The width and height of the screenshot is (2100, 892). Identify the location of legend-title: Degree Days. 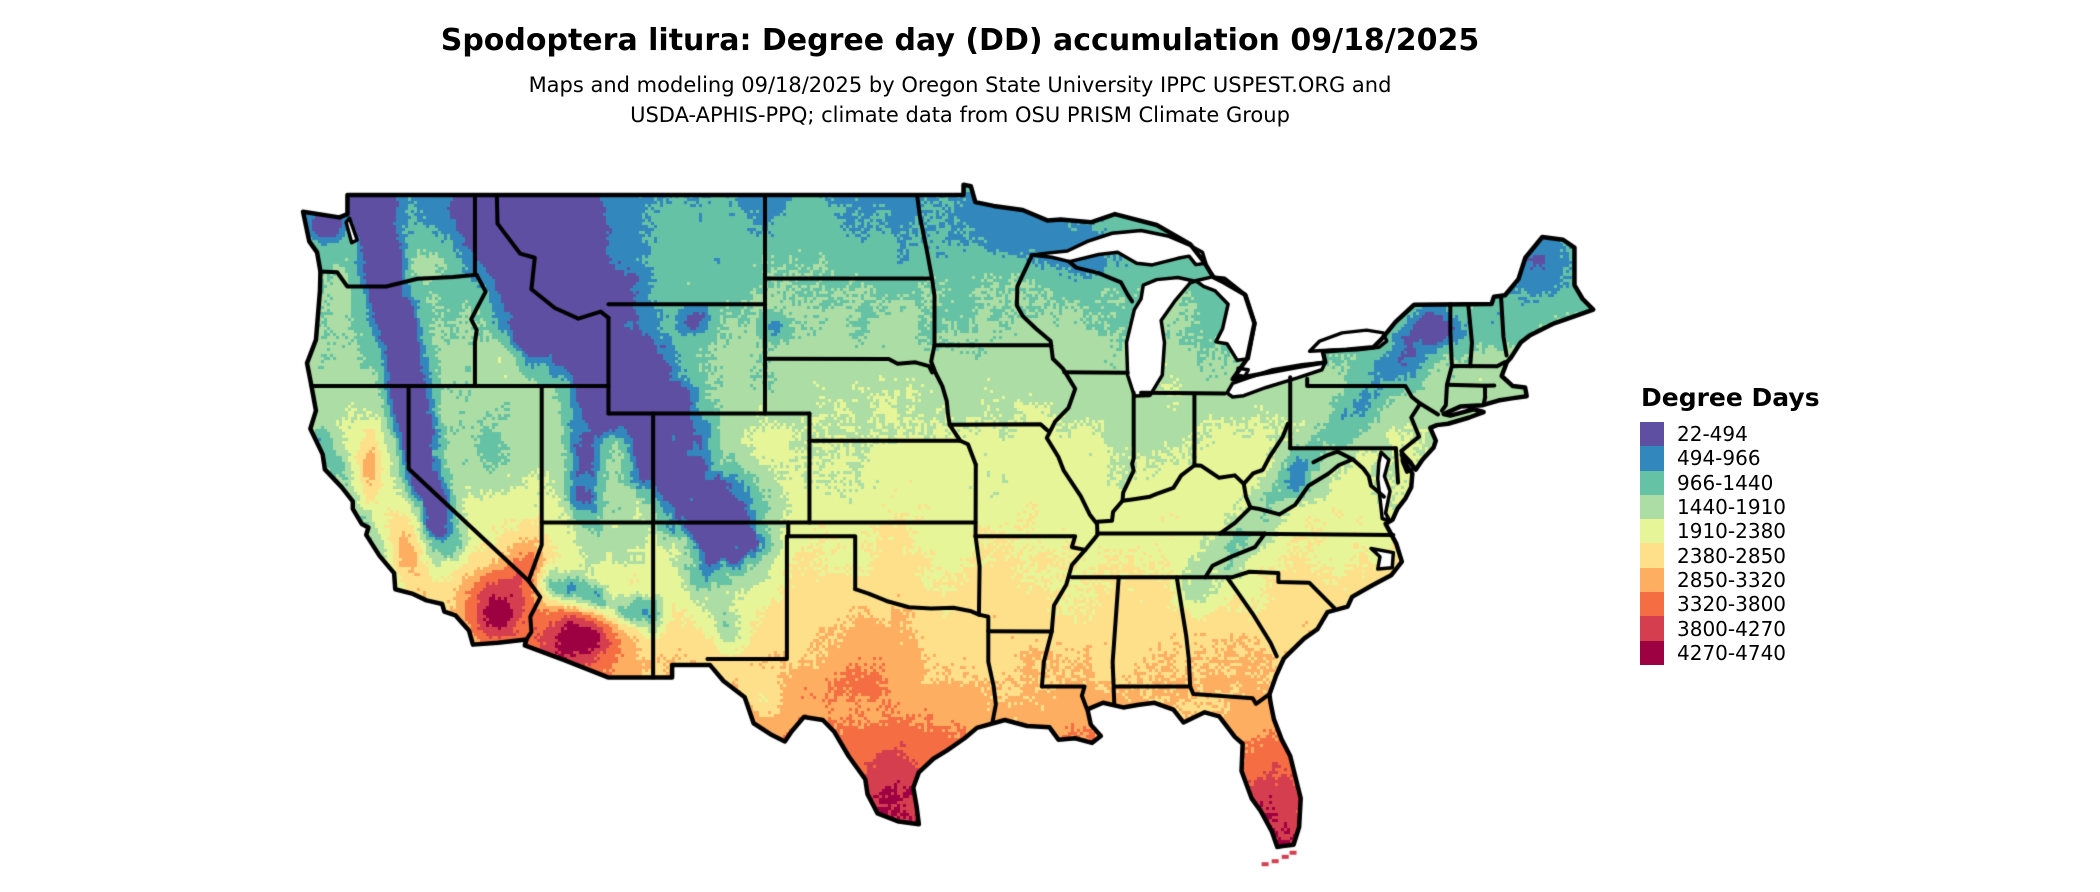
(1730, 397).